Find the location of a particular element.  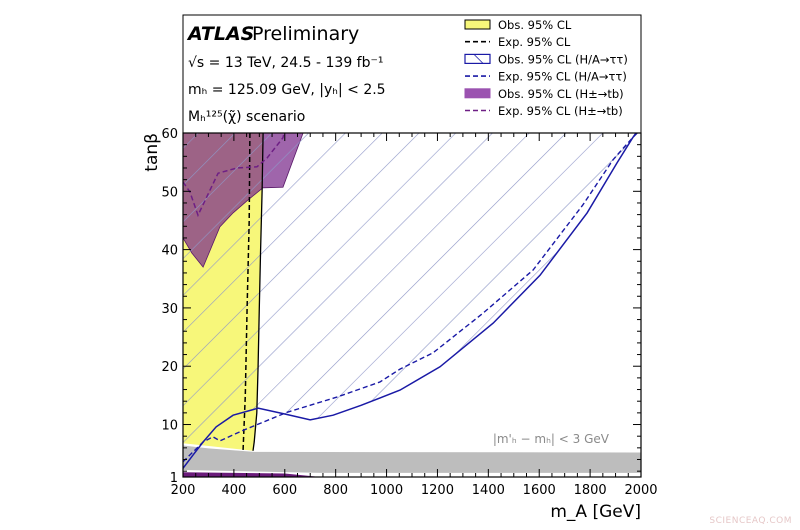

x-tick-label: 200 is located at coordinates (183, 490).